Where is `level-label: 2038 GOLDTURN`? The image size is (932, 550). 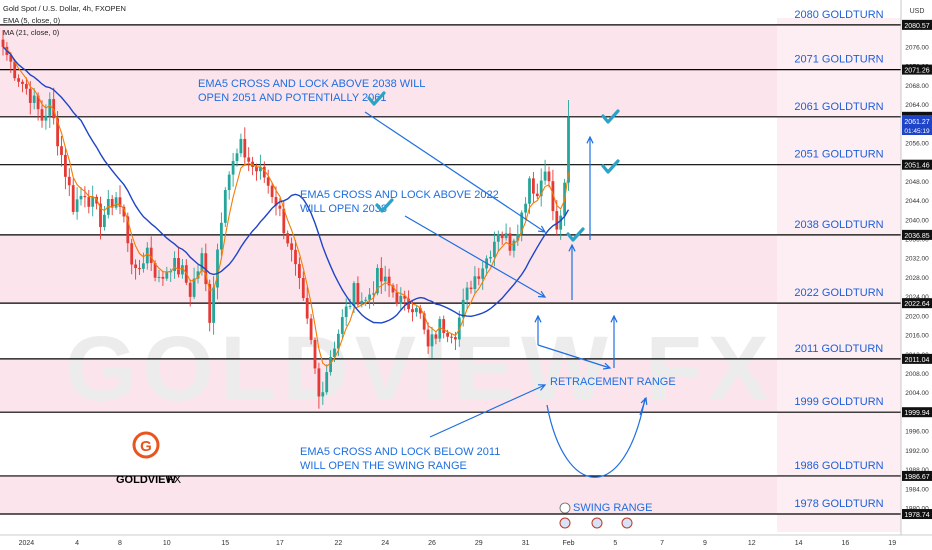
level-label: 2038 GOLDTURN is located at coordinates (838, 225).